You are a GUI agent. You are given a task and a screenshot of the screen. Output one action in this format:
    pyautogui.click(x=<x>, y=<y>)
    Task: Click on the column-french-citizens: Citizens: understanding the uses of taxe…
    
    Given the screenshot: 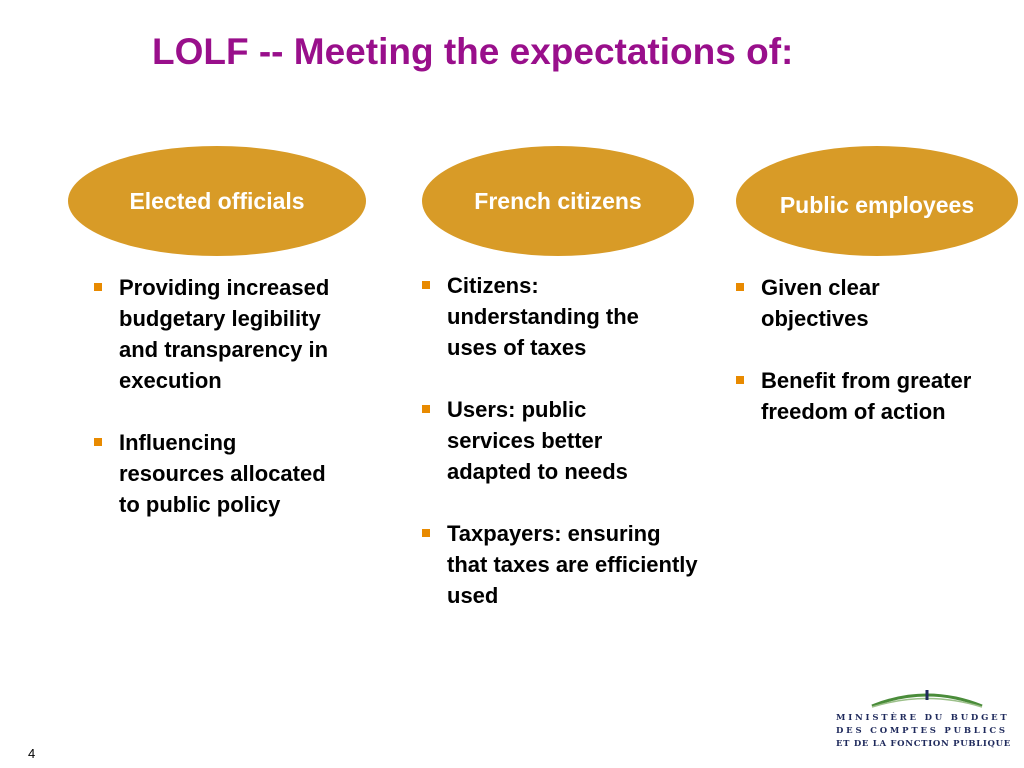 What is the action you would take?
    pyautogui.click(x=560, y=440)
    